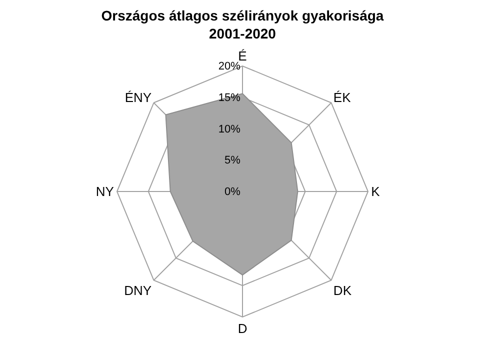 This screenshot has width=485, height=341. Describe the element at coordinates (105, 192) in the screenshot. I see `spoke-label: NY` at that location.